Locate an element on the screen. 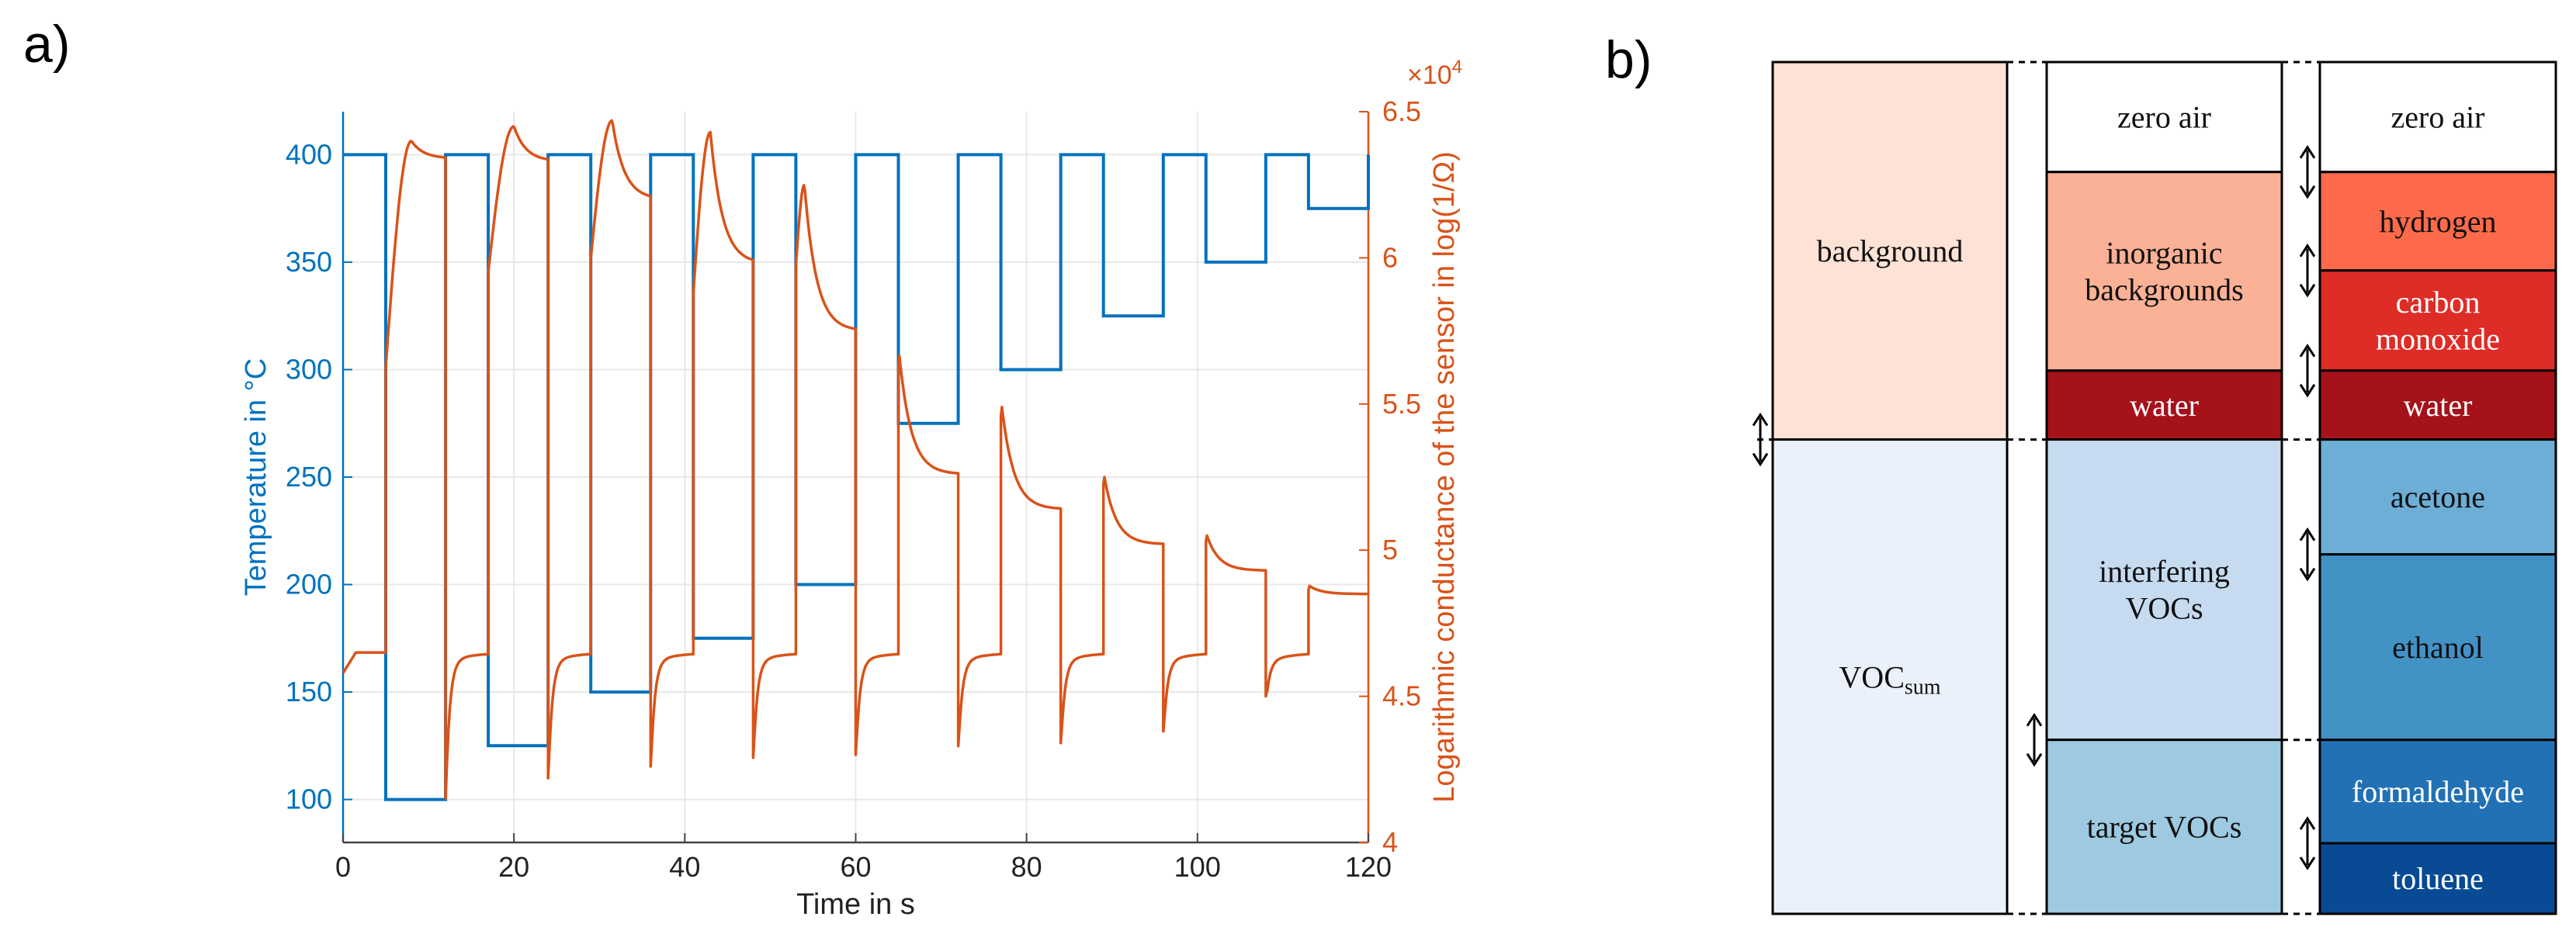 The height and width of the screenshot is (934, 2576). block-formaldehyde is located at coordinates (2437, 792).